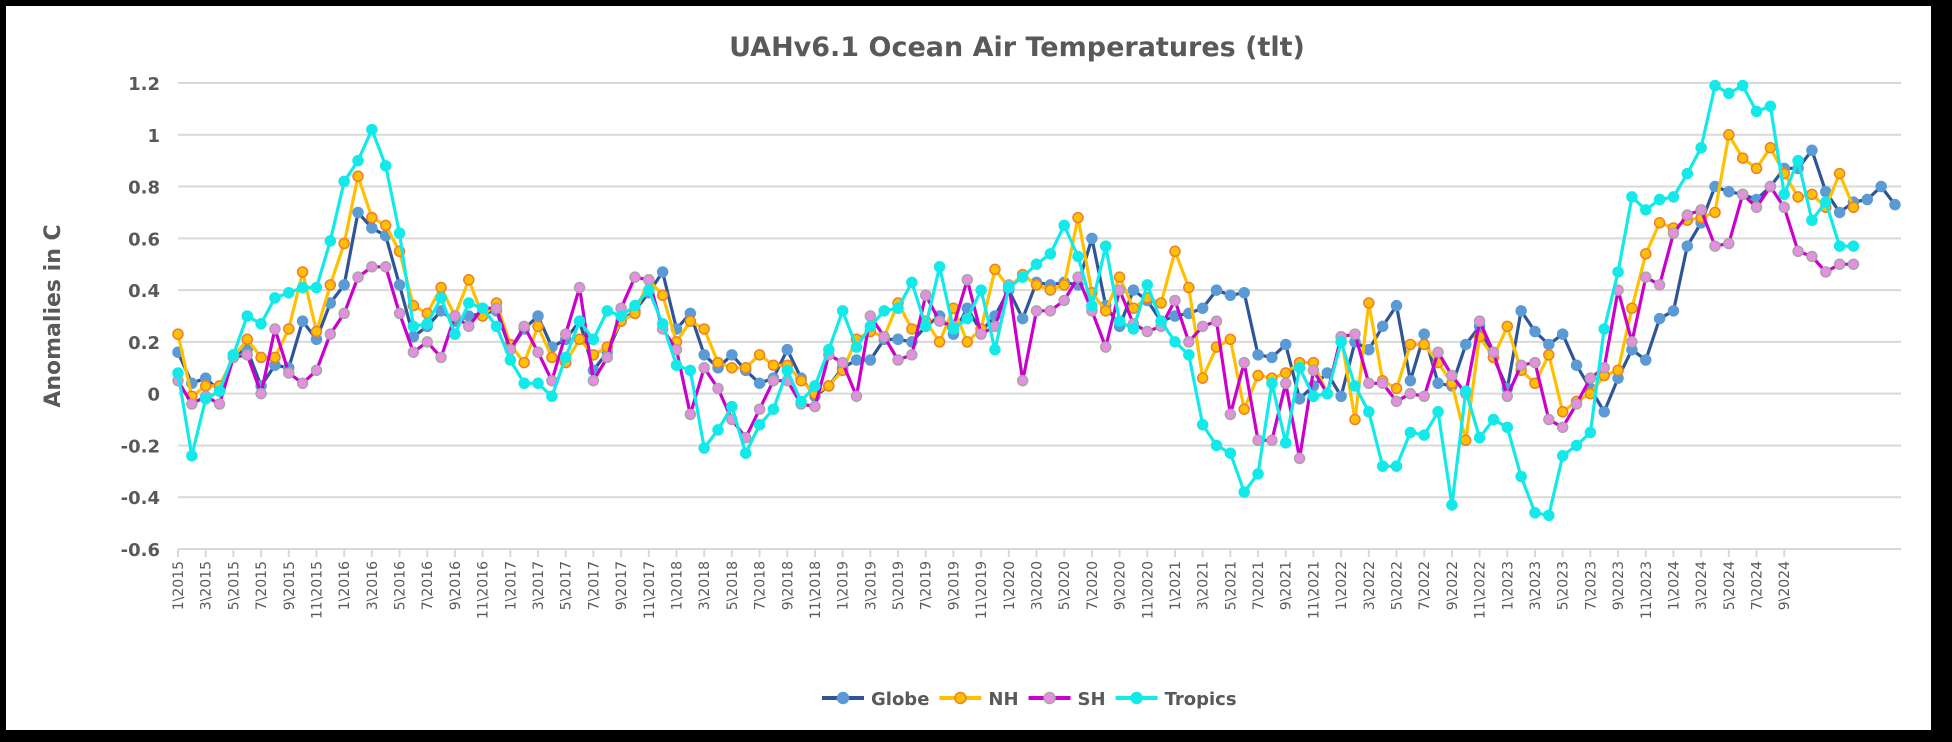  Describe the element at coordinates (927, 585) in the screenshot. I see `x-tick-label: 7\2019` at that location.